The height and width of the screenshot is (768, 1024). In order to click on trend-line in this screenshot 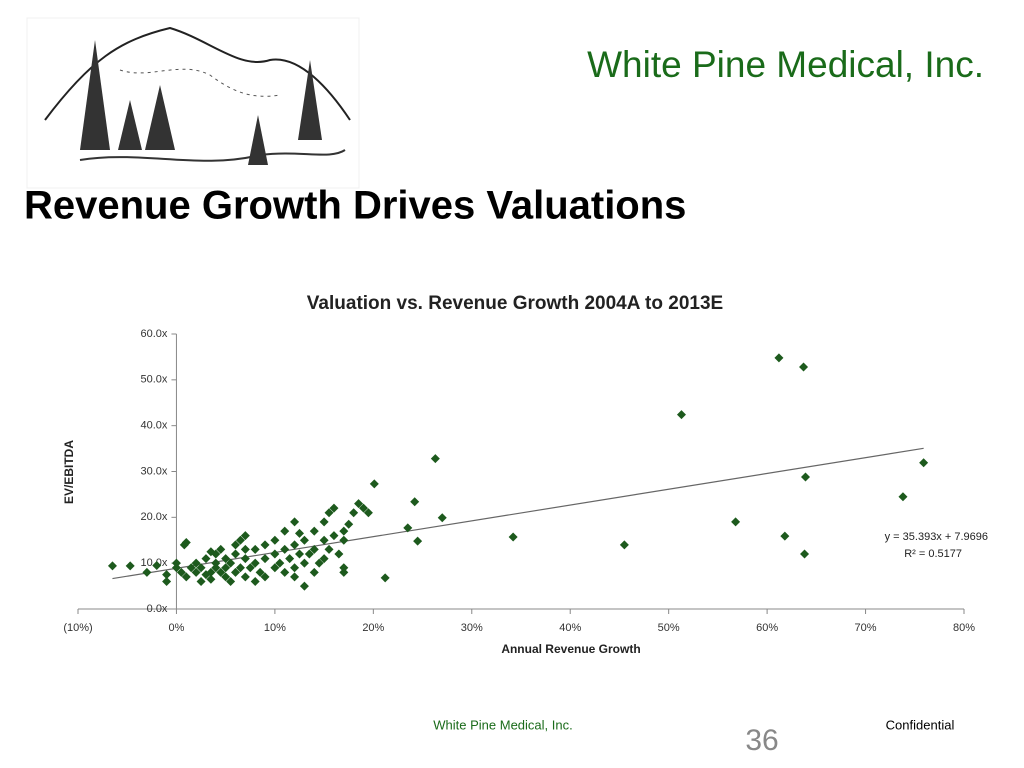, I will do `click(518, 513)`.